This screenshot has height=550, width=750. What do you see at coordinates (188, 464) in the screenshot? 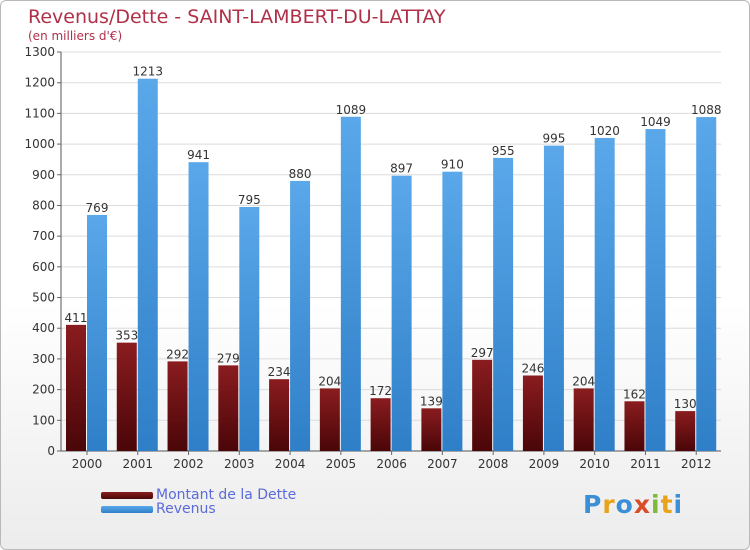
I see `x-tick-label: 2002` at bounding box center [188, 464].